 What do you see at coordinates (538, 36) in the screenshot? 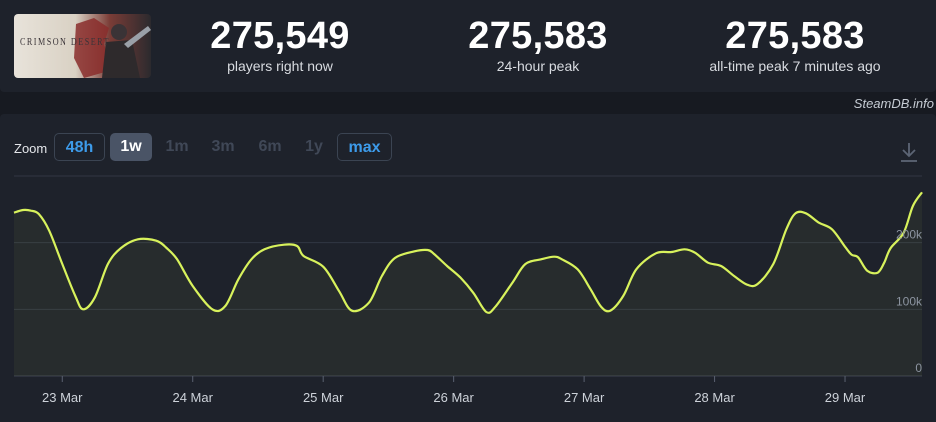
I see `peak24-value: 275,583` at bounding box center [538, 36].